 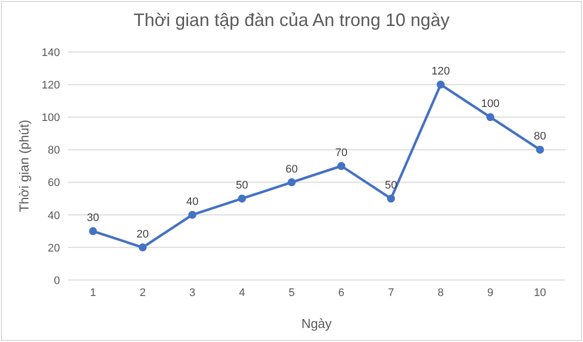 What do you see at coordinates (54, 248) in the screenshot?
I see `y-tick-label: 20` at bounding box center [54, 248].